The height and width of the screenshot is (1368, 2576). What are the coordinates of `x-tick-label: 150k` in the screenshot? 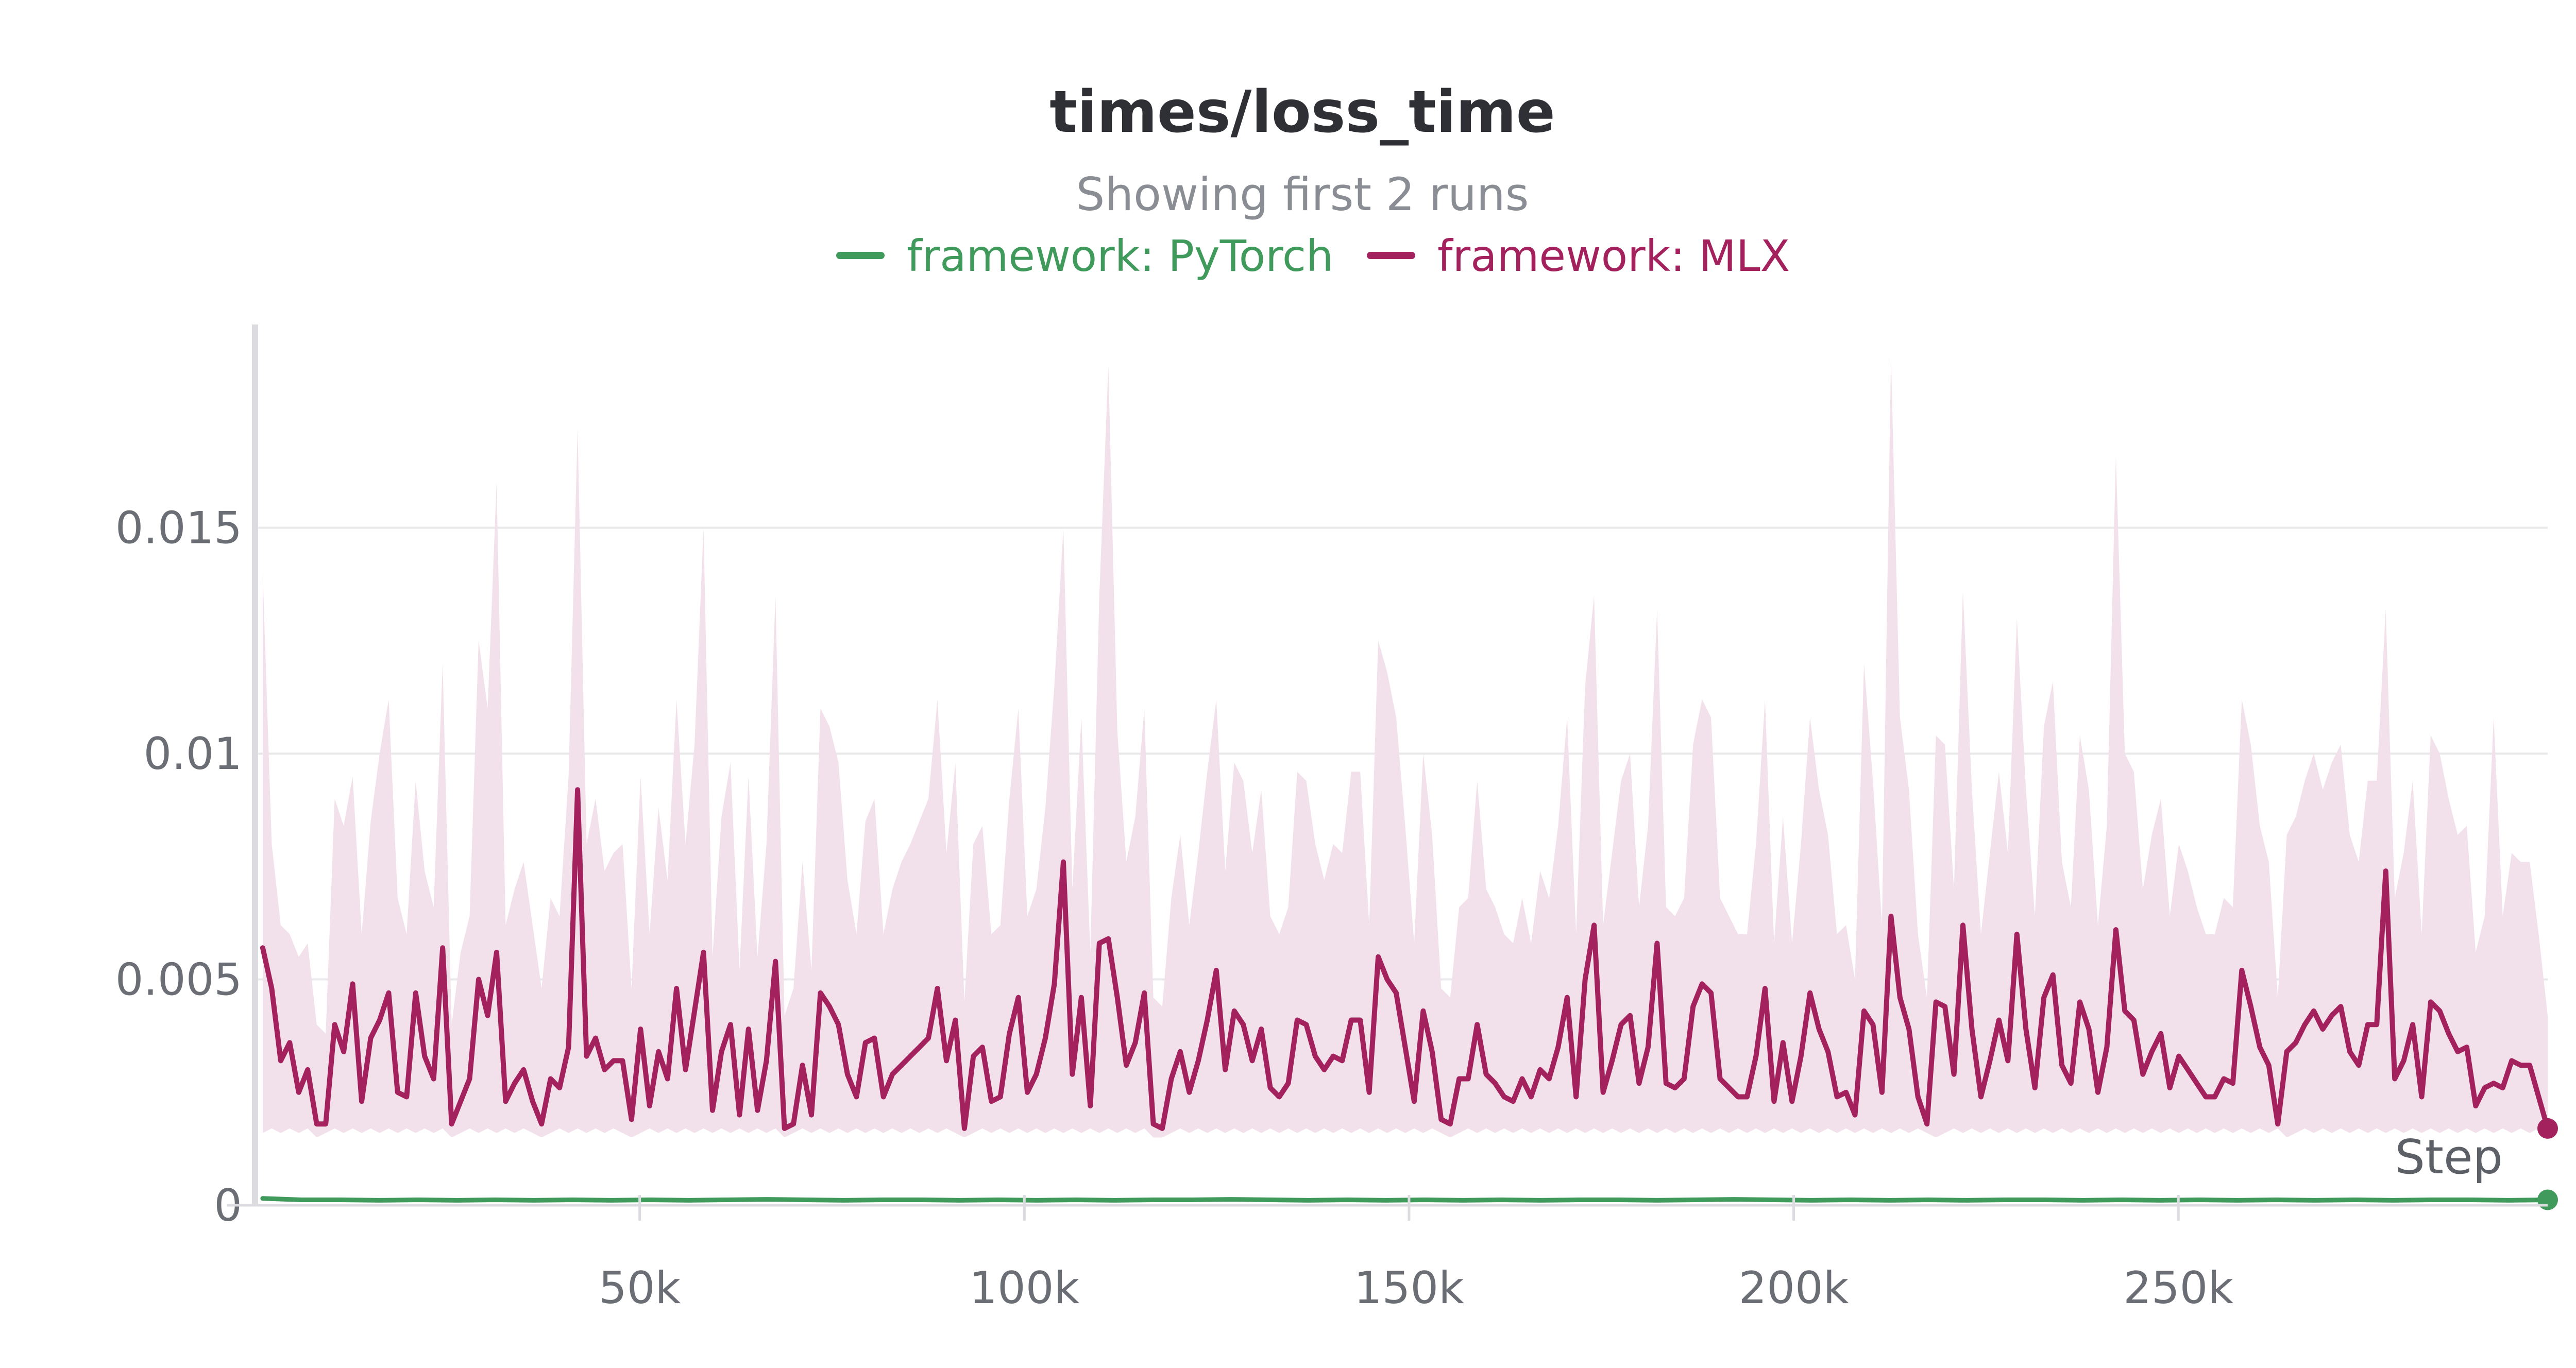 It's located at (1409, 1288).